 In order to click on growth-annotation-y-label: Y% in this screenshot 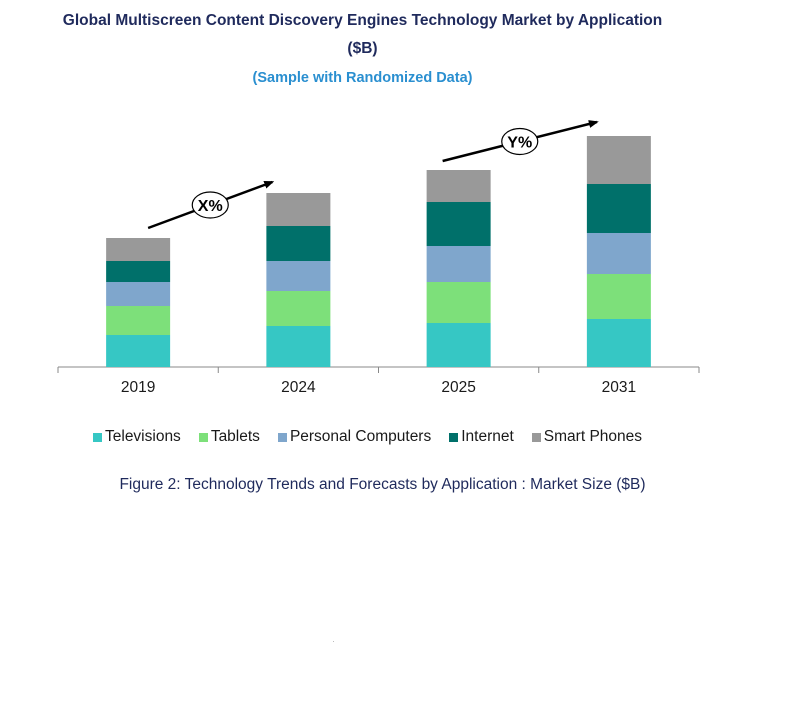, I will do `click(519, 143)`.